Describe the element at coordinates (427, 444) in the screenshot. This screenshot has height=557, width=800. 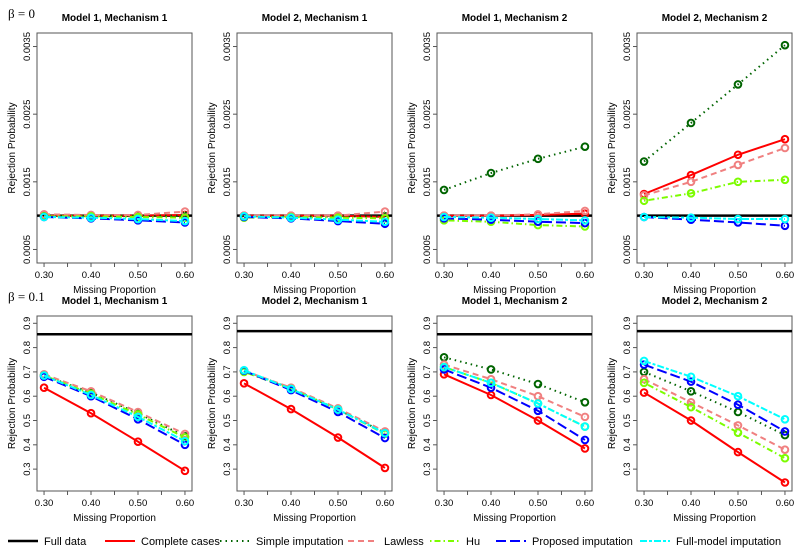
I see `y-tick-label: 0.4` at that location.